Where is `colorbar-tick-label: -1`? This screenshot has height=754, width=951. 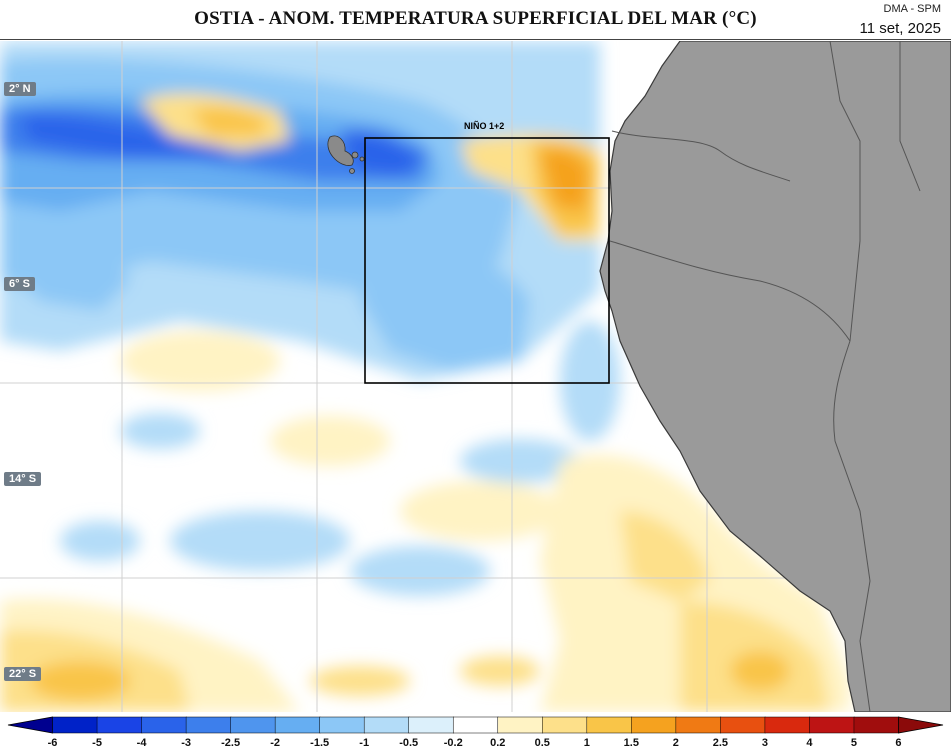
colorbar-tick-label: -1 is located at coordinates (364, 743).